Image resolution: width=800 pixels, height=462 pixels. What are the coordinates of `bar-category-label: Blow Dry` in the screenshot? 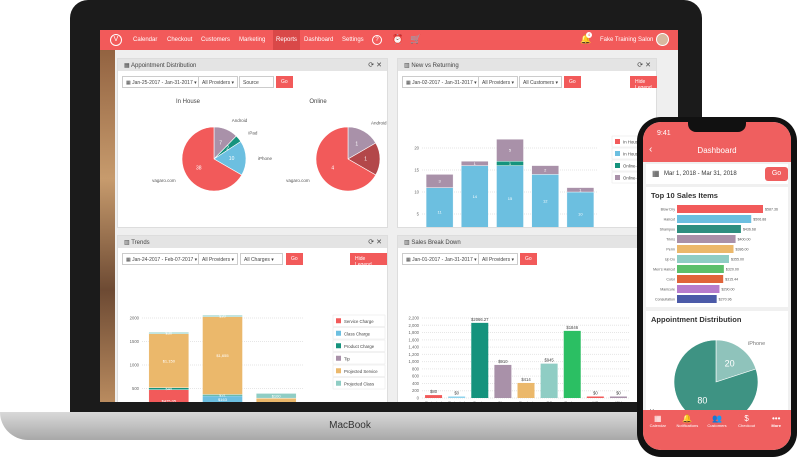 It's located at (668, 210).